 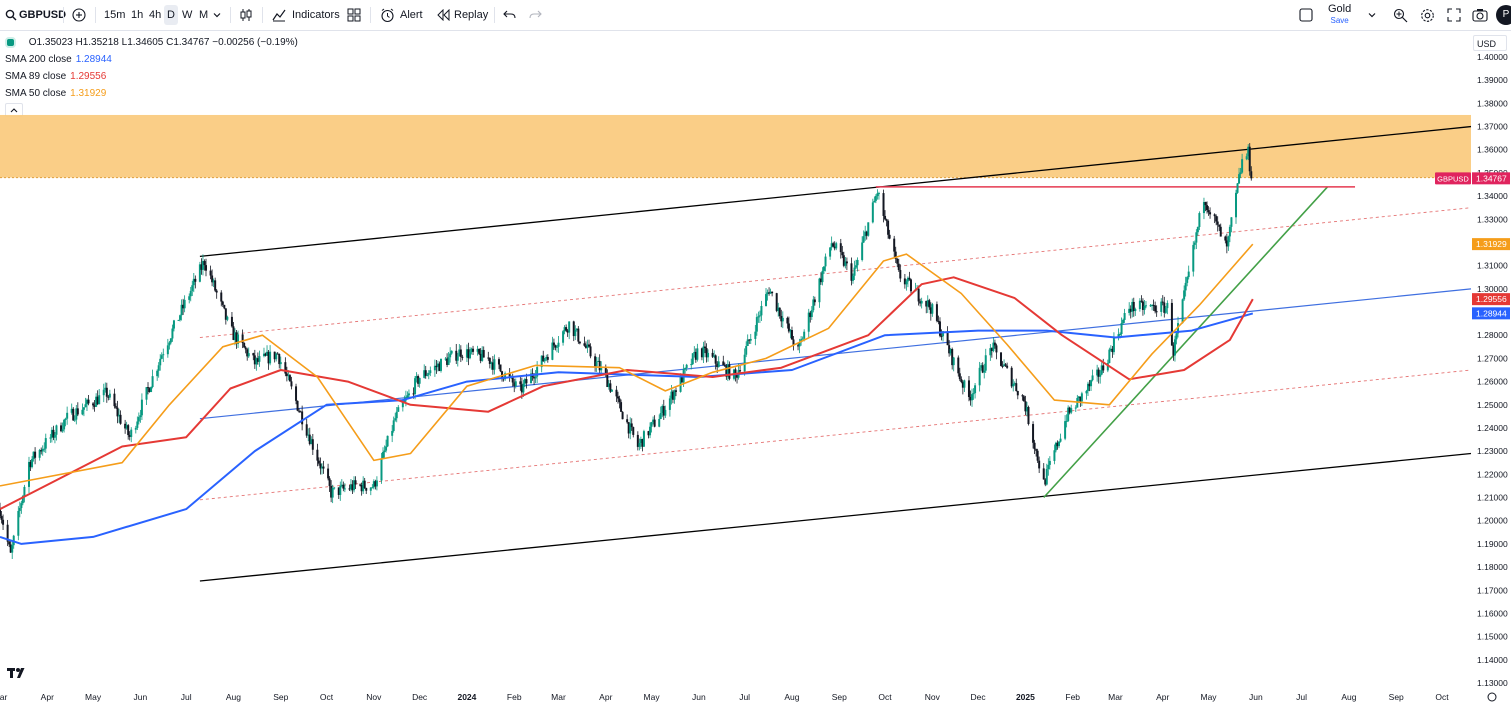 I want to click on redo-icon, so click(x=535, y=15).